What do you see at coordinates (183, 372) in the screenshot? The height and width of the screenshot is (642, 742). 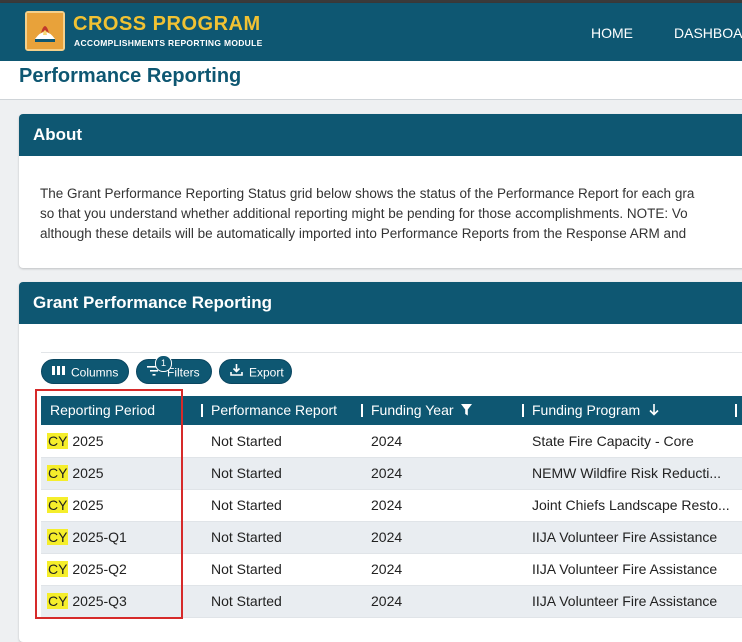 I see `filters-label: Filters` at bounding box center [183, 372].